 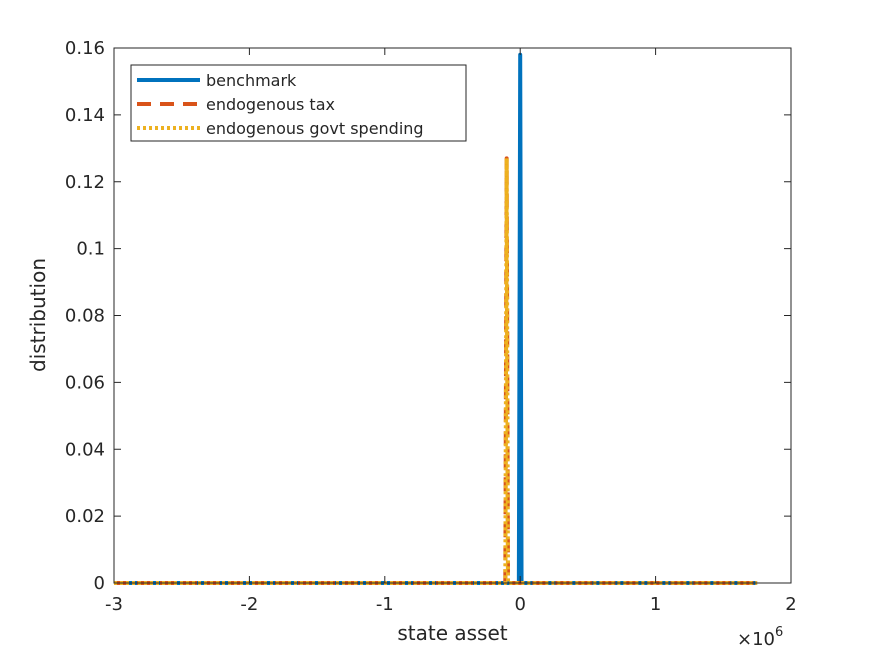 I want to click on y-axis-label: distribution, so click(x=38, y=315).